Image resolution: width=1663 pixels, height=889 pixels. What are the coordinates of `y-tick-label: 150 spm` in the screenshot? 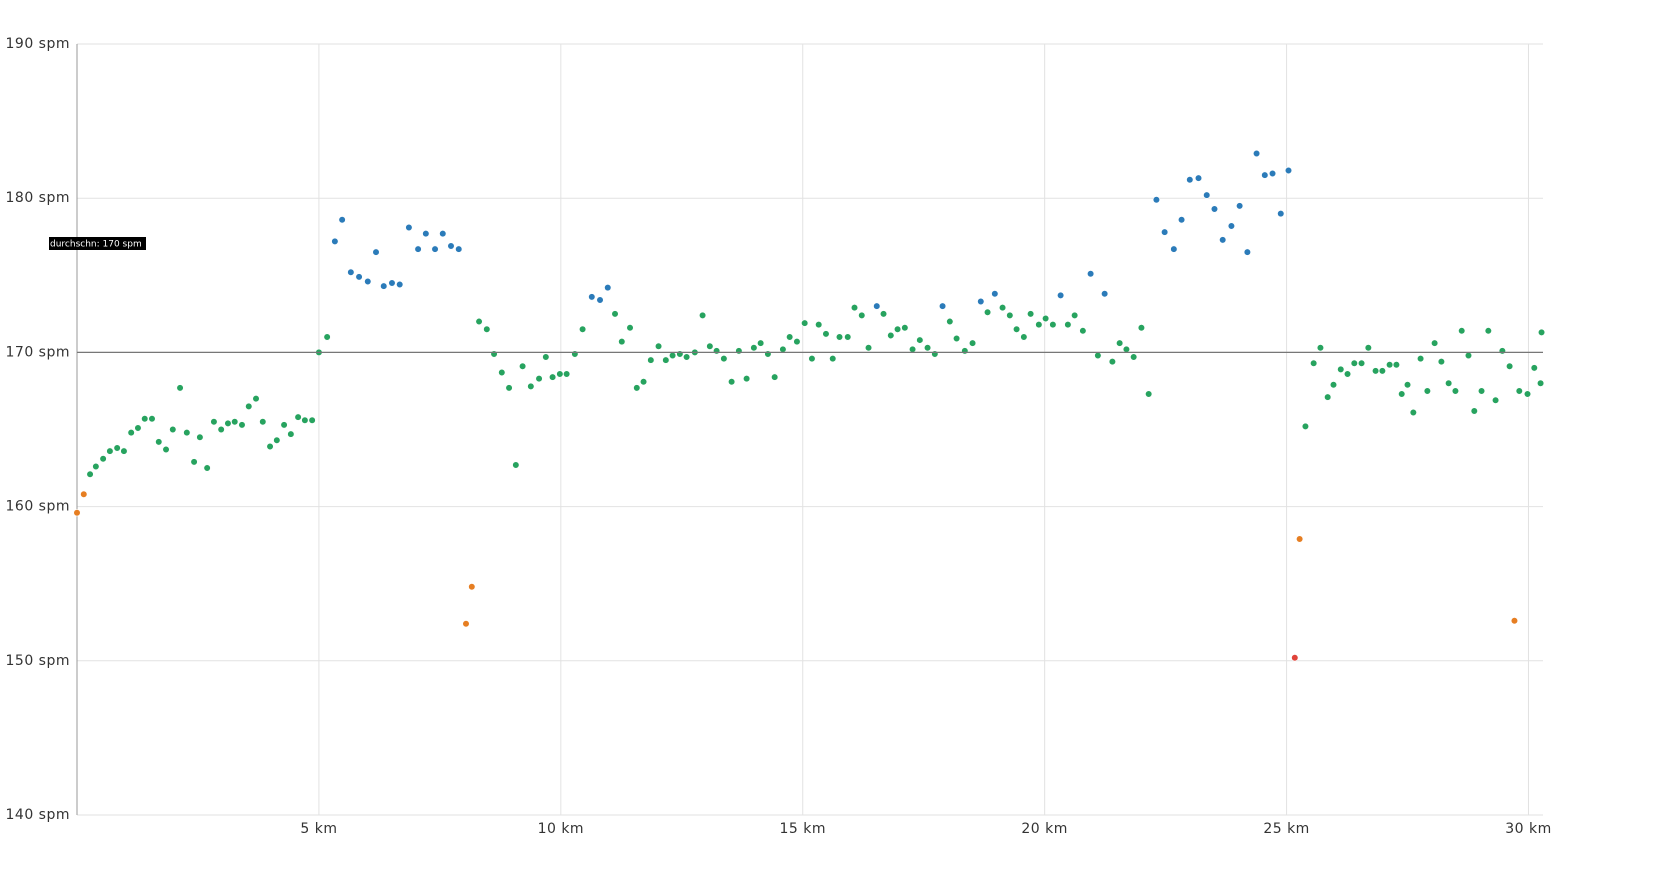 It's located at (38, 661).